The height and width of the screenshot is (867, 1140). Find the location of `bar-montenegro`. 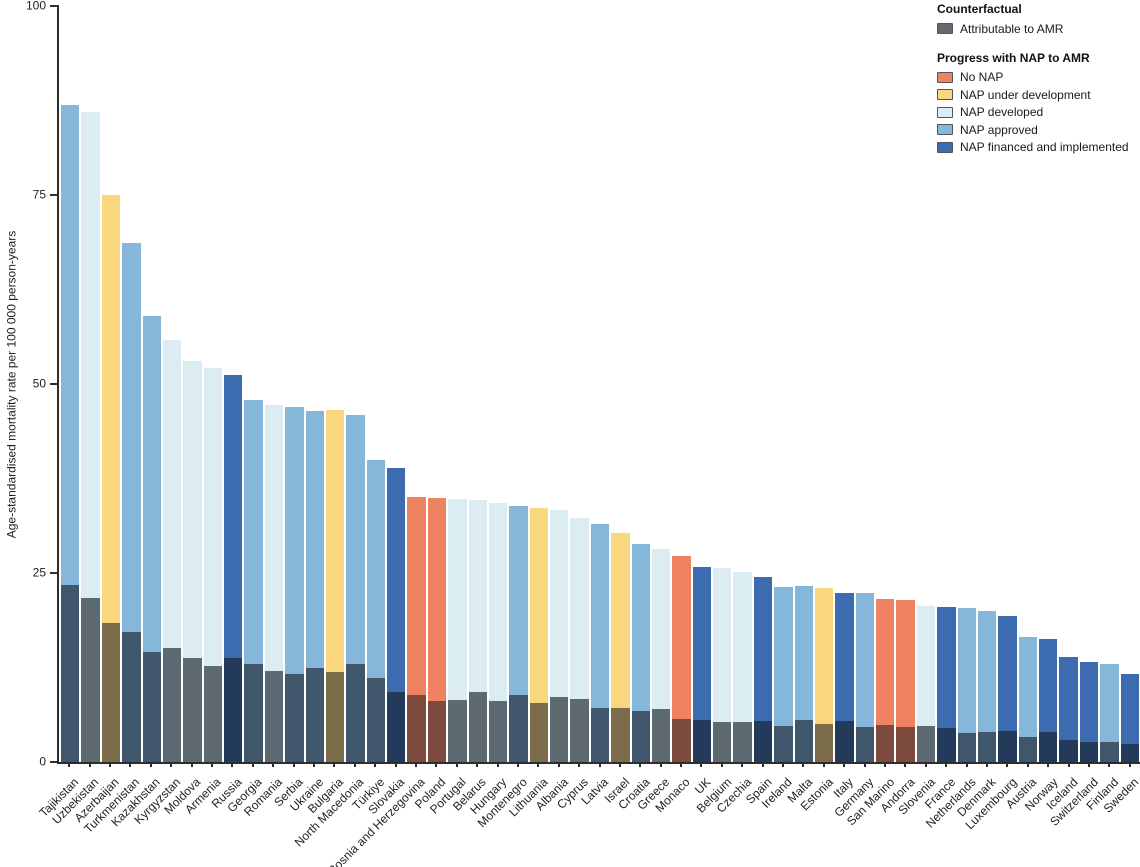

bar-montenegro is located at coordinates (518, 634).